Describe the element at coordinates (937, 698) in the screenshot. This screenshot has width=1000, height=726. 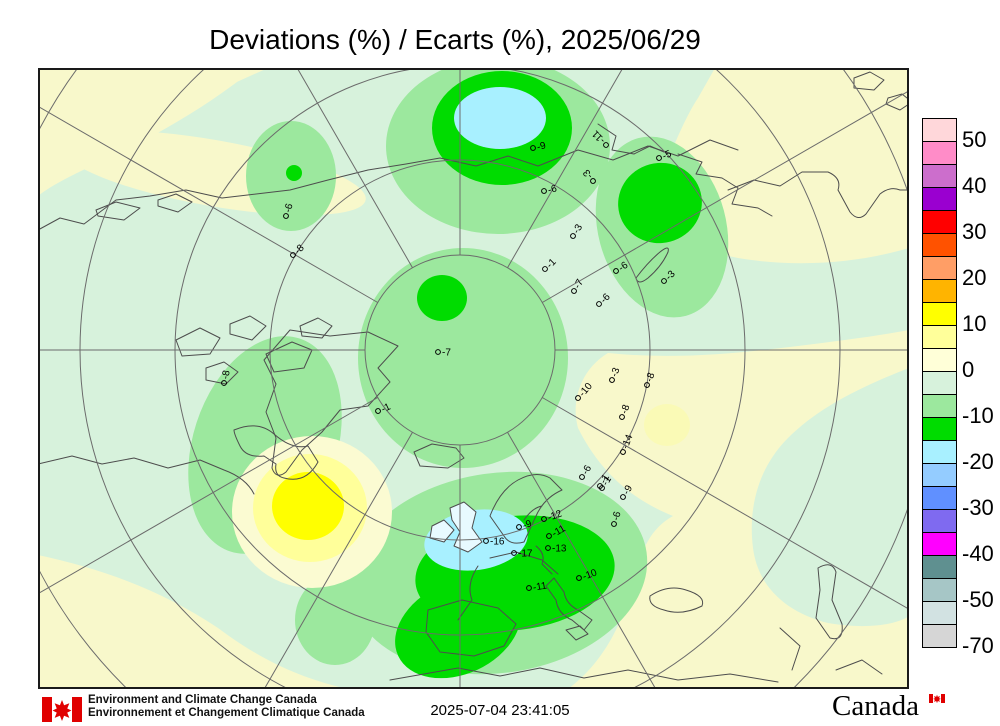
I see `canada-wordmark-flag-icon` at that location.